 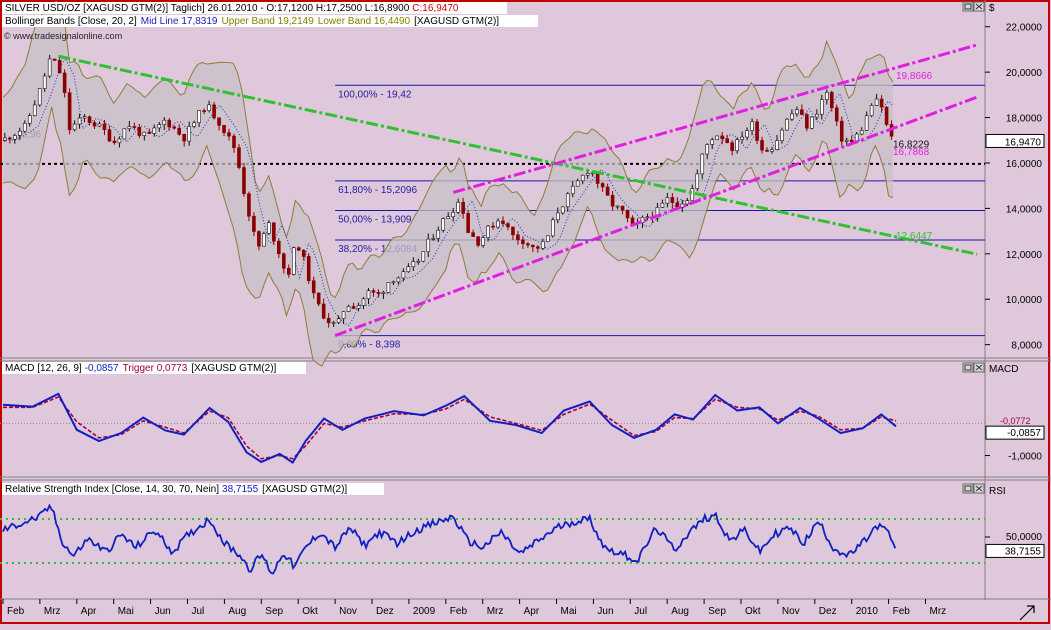 I want to click on price-pane-restore-button, so click(x=968, y=6).